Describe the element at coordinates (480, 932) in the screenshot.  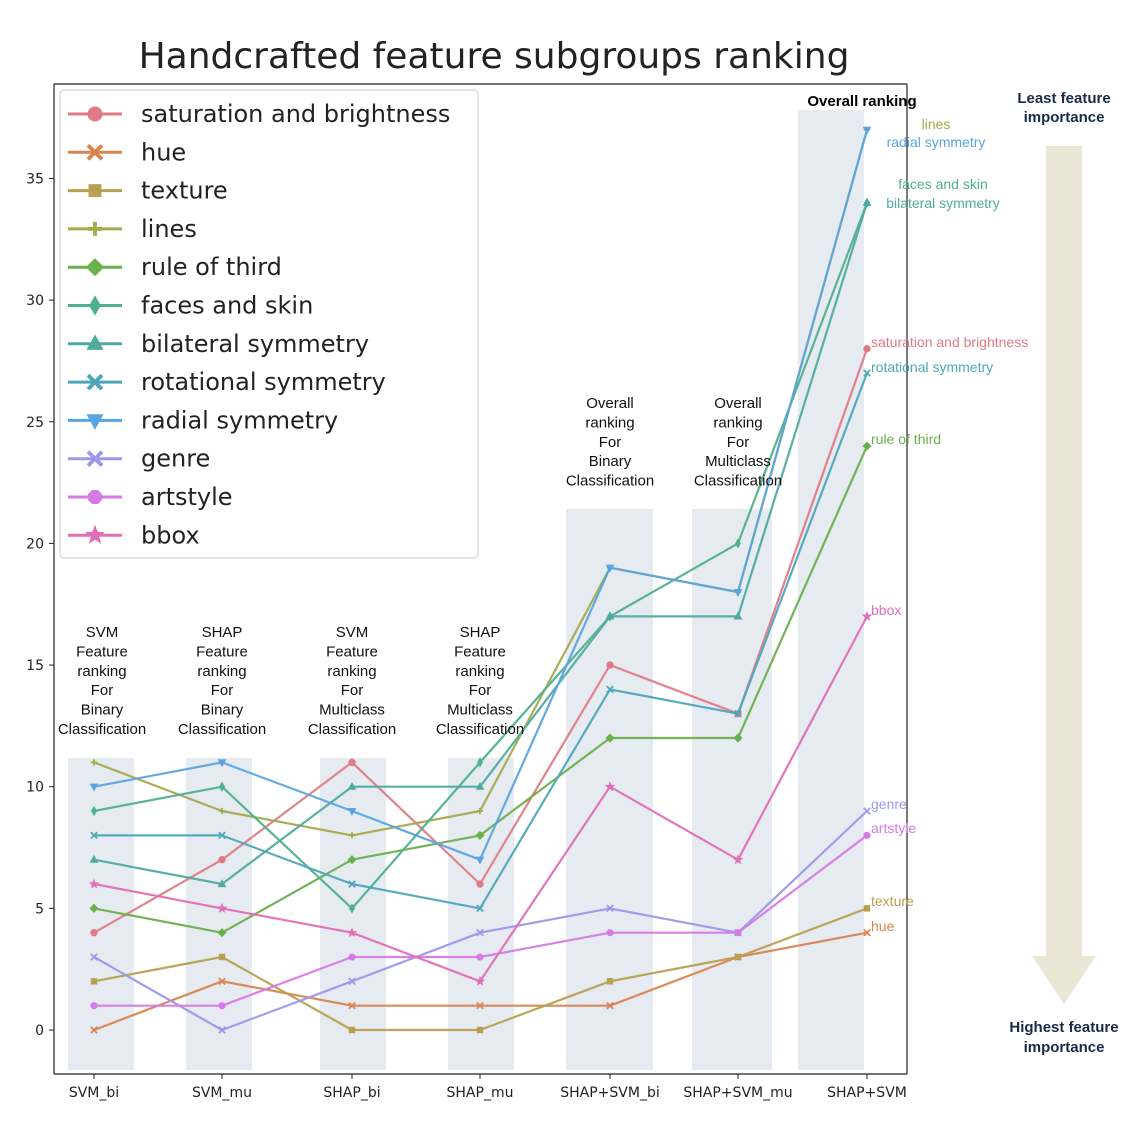
I see `point-genre-SHAP_mu` at that location.